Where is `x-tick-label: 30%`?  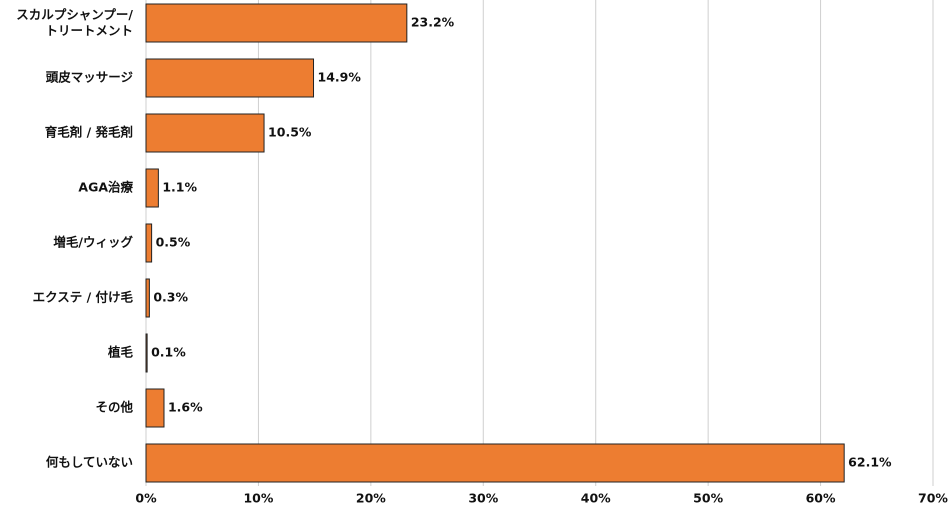 x-tick-label: 30% is located at coordinates (483, 498).